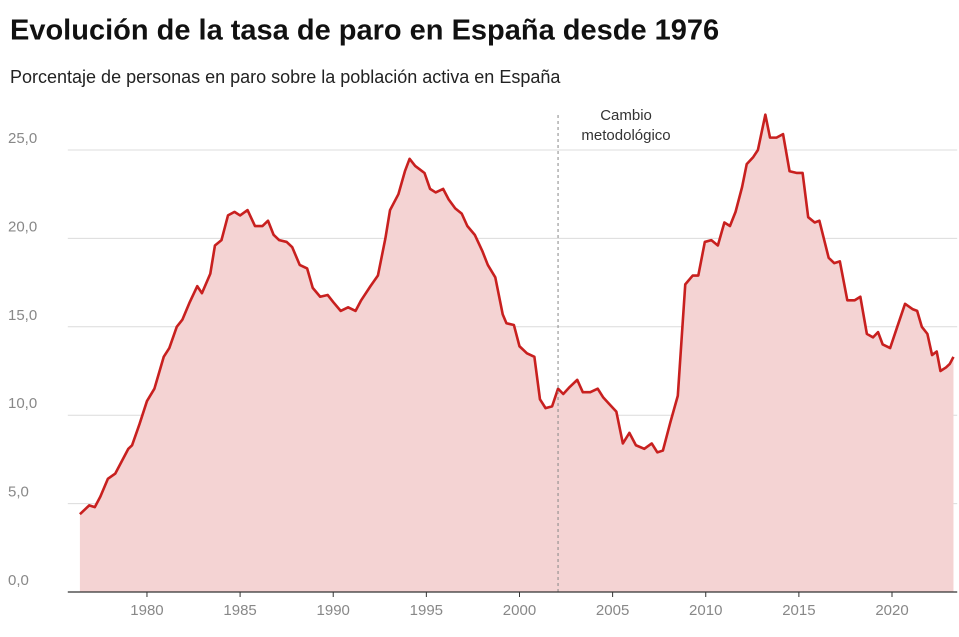 The width and height of the screenshot is (959, 637). What do you see at coordinates (519, 610) in the screenshot?
I see `x-tick-label: 2000` at bounding box center [519, 610].